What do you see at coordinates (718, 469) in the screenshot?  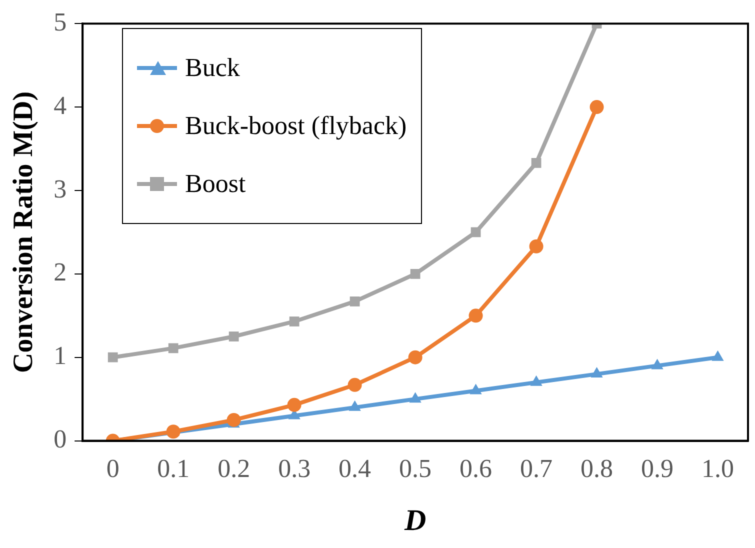 I see `x-tick-label: 1.0` at bounding box center [718, 469].